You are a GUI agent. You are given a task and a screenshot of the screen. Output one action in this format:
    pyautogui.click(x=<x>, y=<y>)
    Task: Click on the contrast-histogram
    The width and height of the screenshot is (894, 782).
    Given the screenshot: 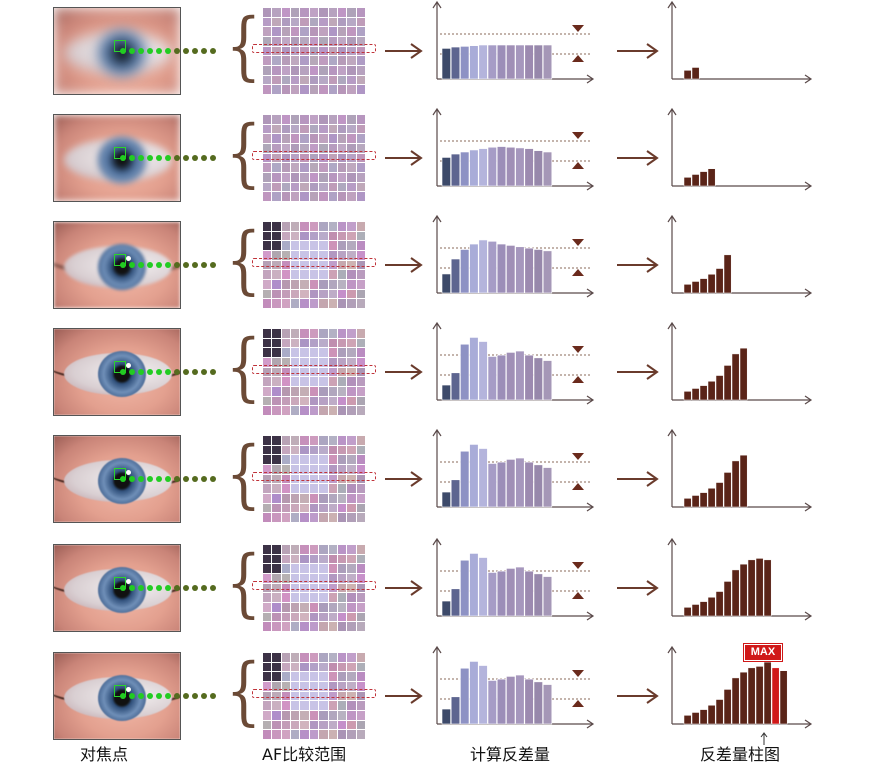 What is the action you would take?
    pyautogui.click(x=740, y=470)
    